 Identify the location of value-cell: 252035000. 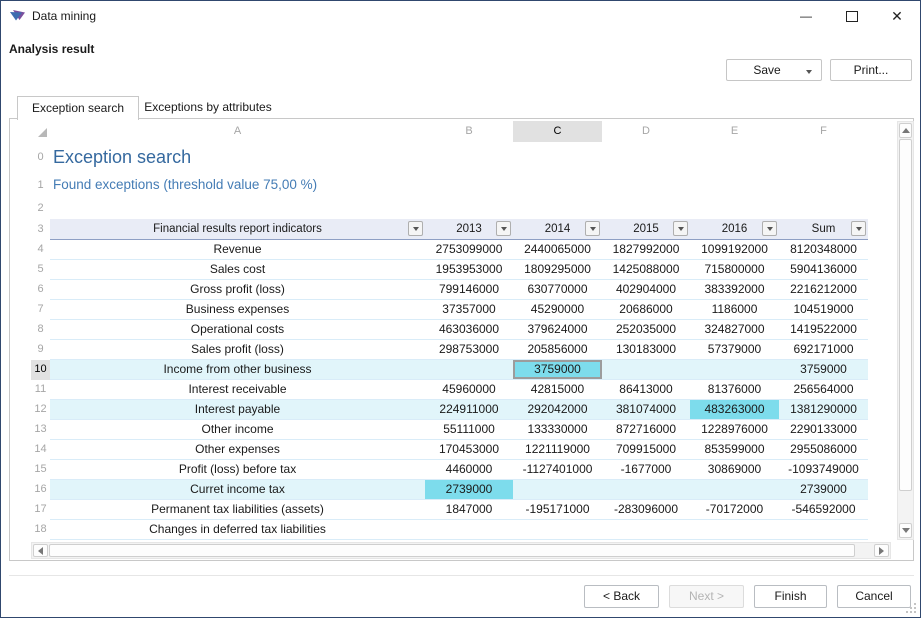
(646, 330).